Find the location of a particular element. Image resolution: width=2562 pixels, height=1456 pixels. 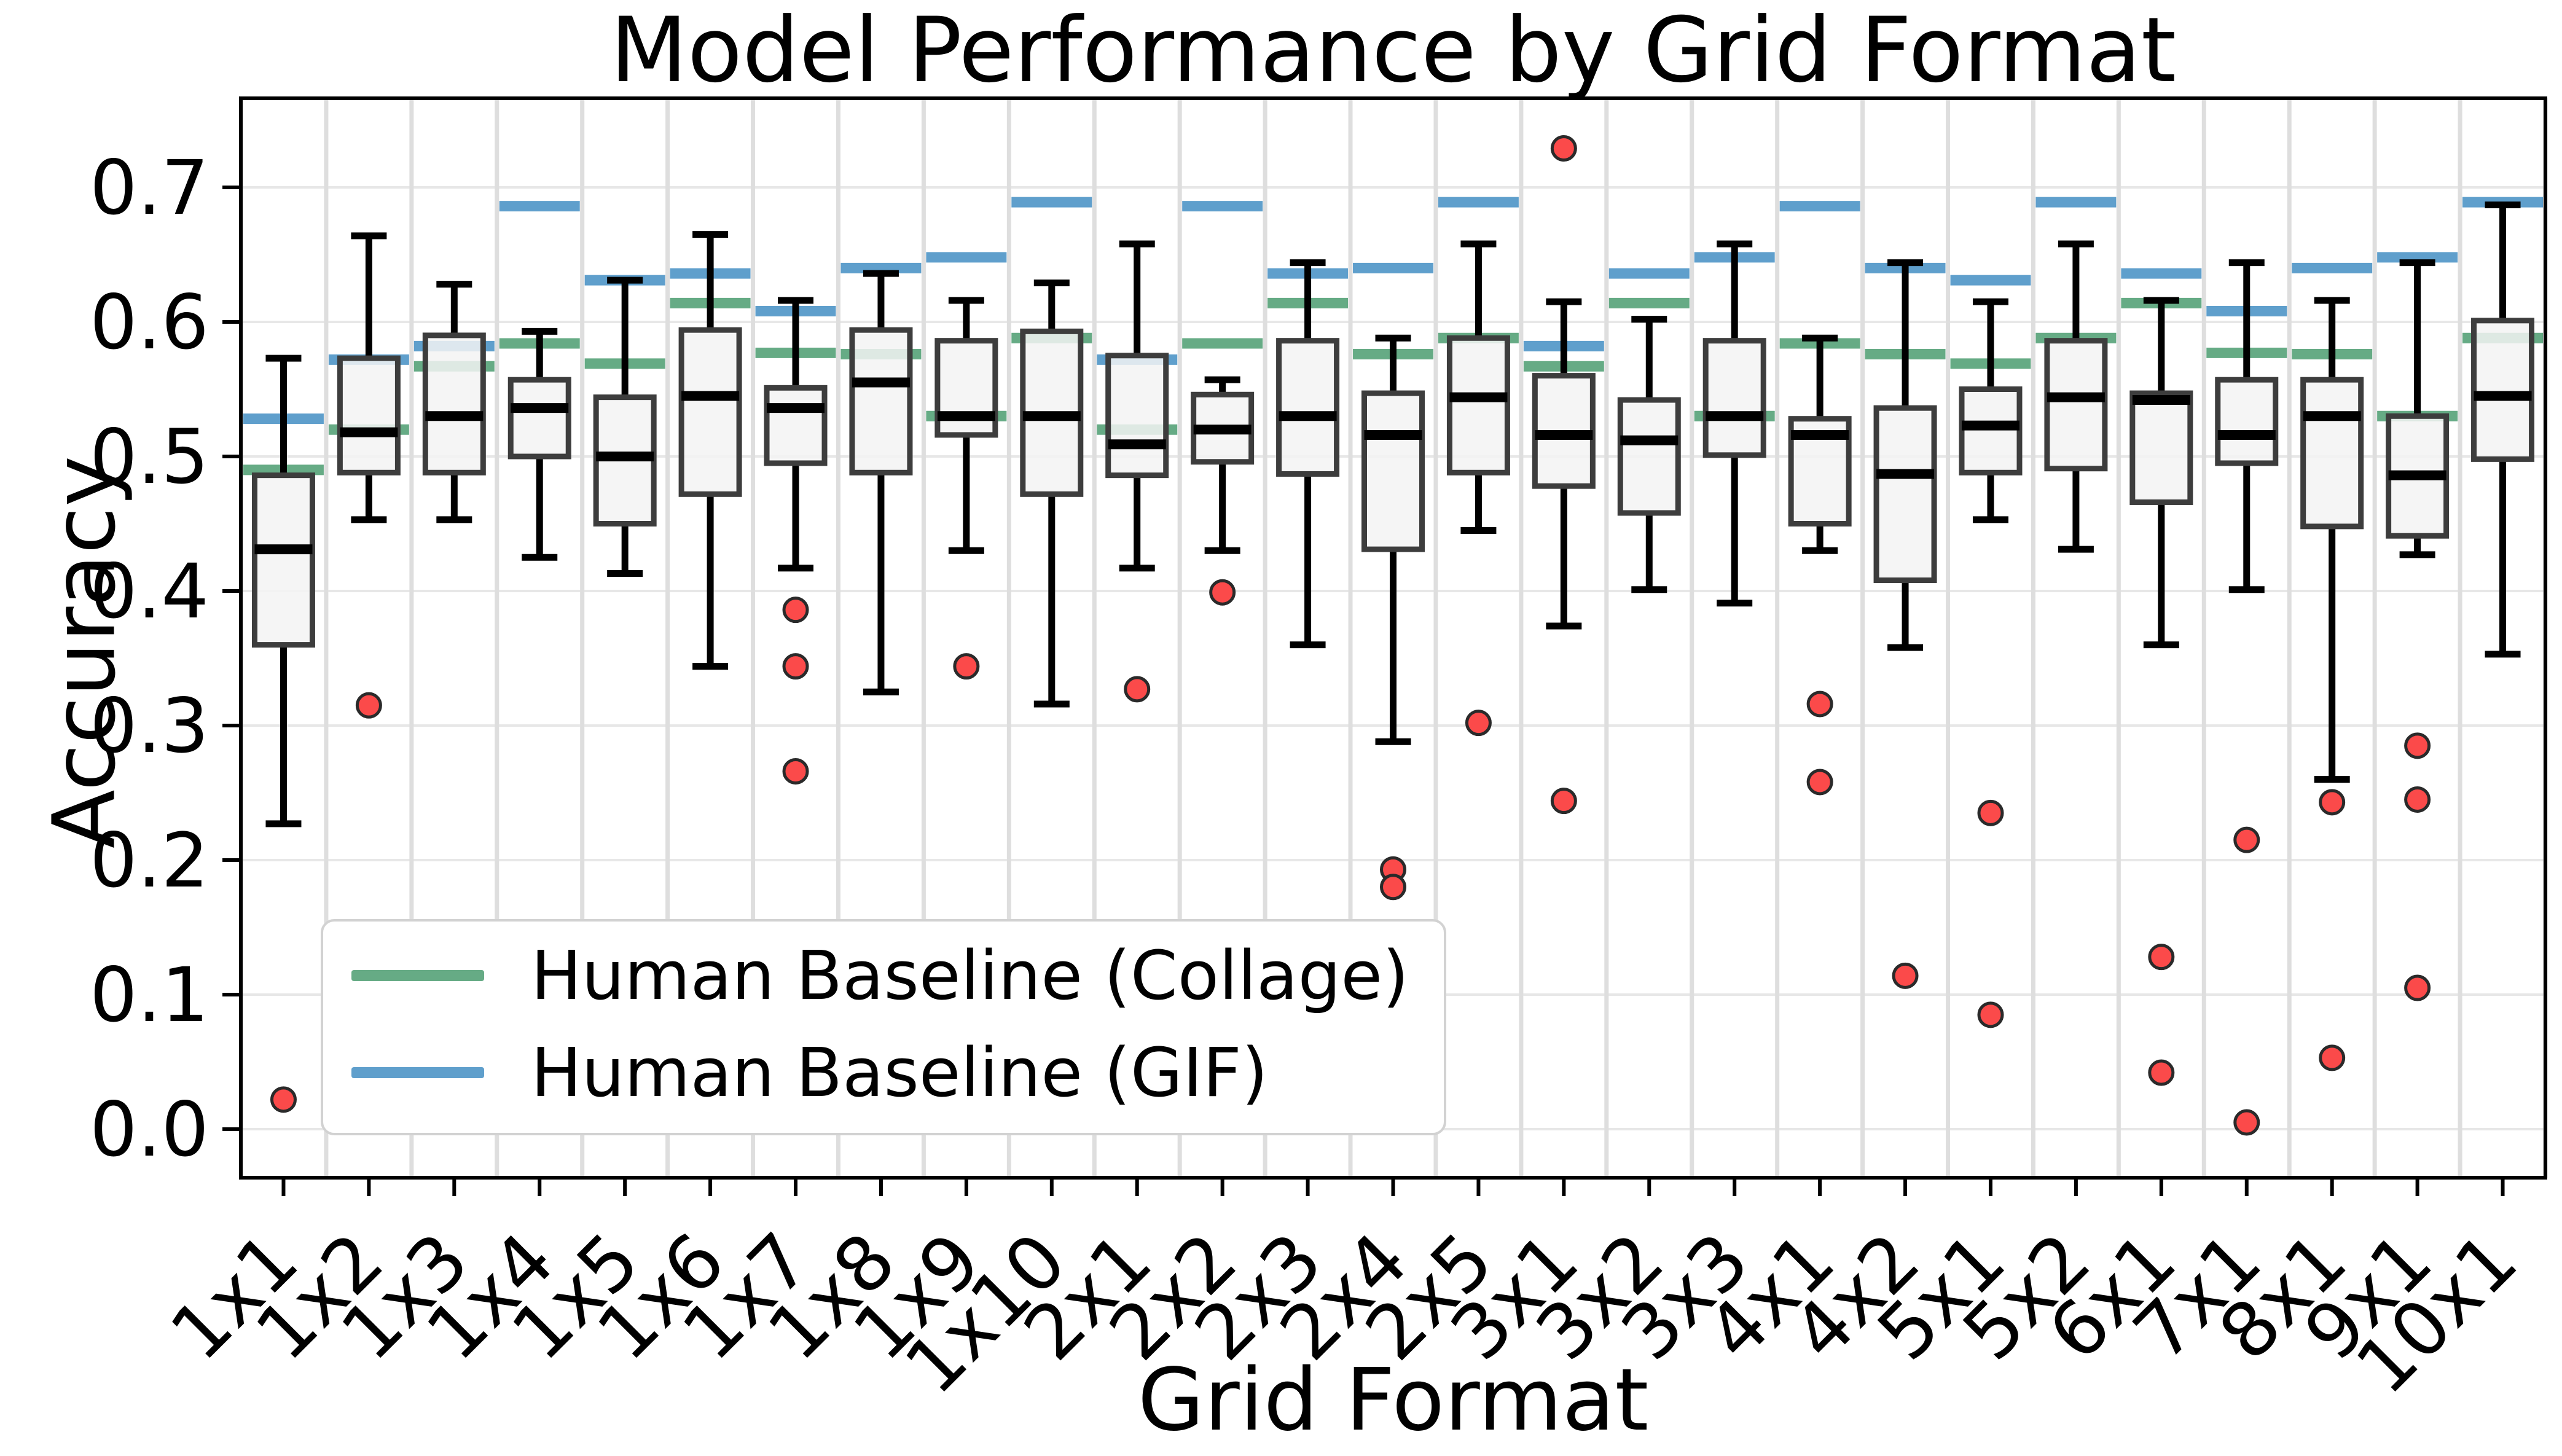

collage-line-swatch is located at coordinates (418, 975).